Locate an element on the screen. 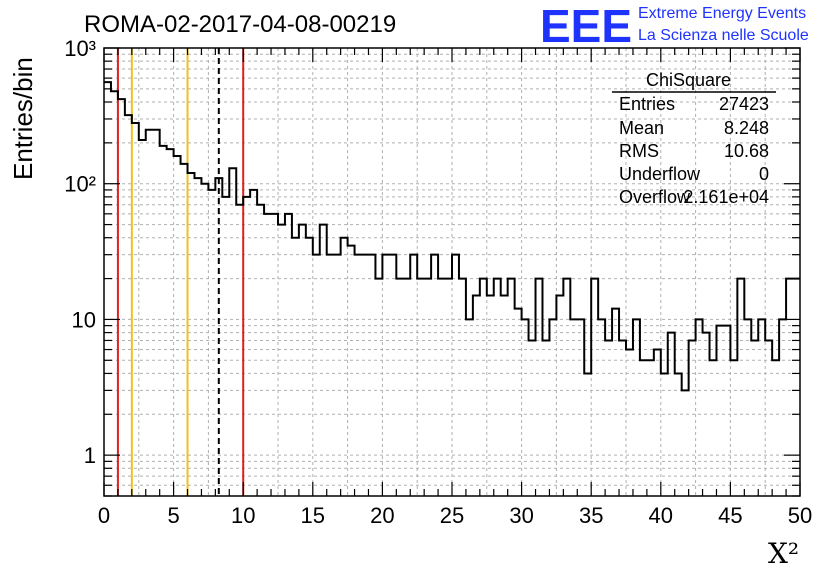 This screenshot has height=572, width=836. logo-tagline-1: Extreme Energy Events is located at coordinates (722, 13).